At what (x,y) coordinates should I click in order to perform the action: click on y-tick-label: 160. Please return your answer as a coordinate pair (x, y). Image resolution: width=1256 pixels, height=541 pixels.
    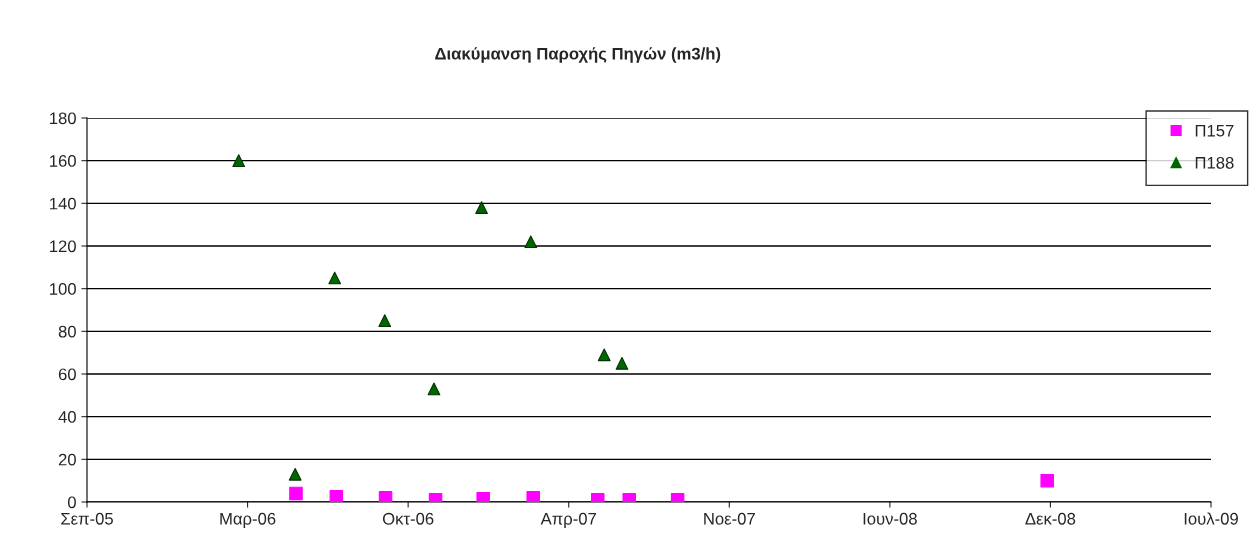
    Looking at the image, I should click on (63, 161).